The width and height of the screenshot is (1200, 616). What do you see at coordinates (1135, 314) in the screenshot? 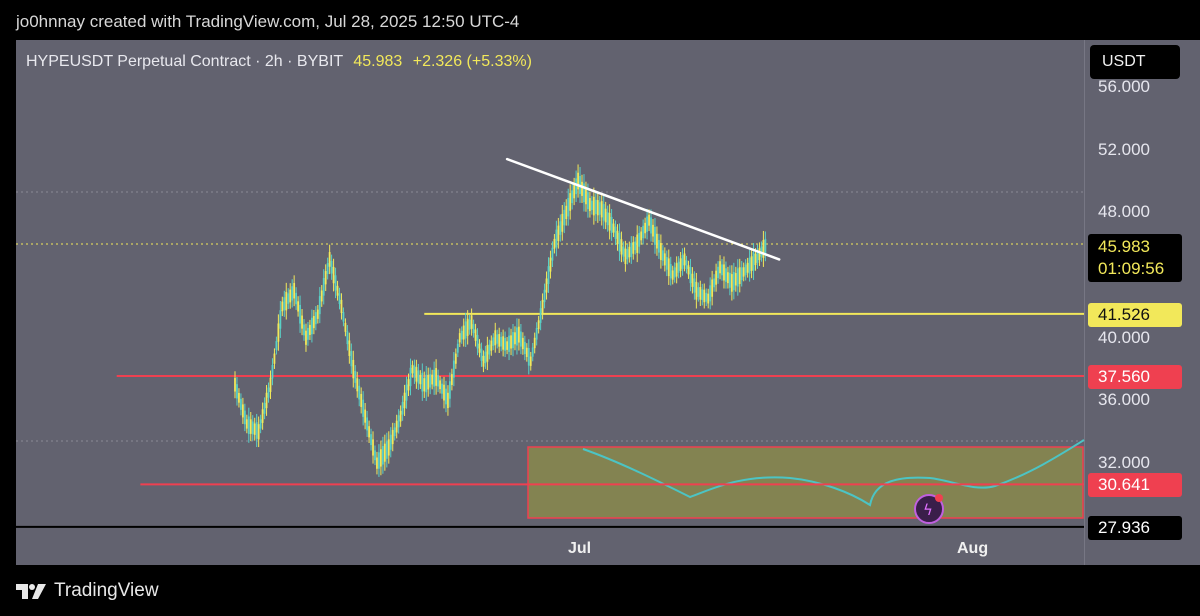
I see `level-price-tag: 41.526` at bounding box center [1135, 314].